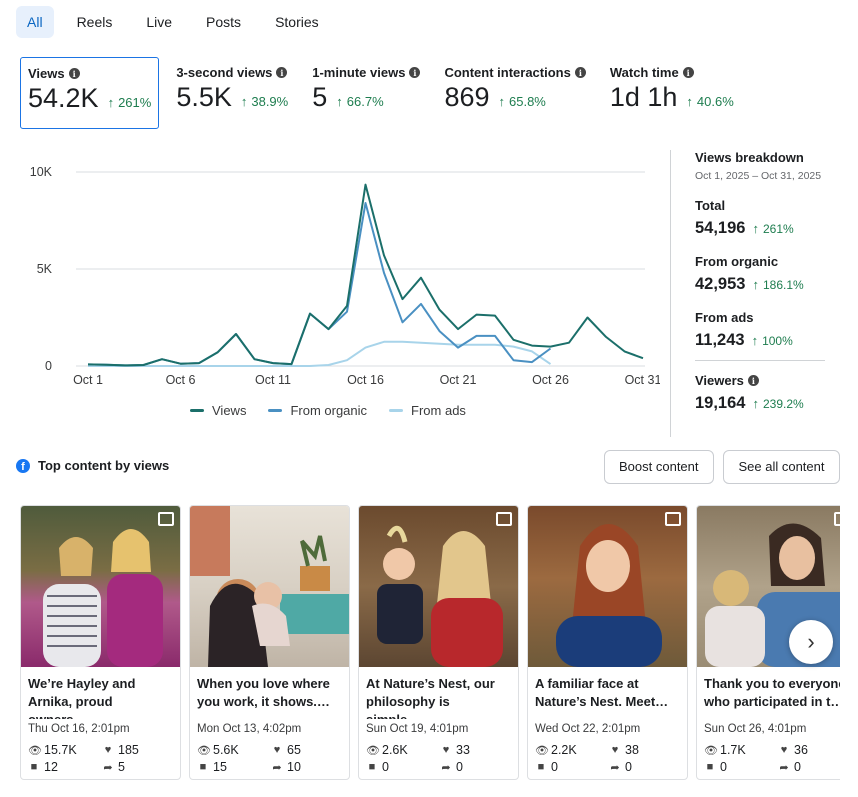  Describe the element at coordinates (41, 172) in the screenshot. I see `y-tick-label: 10K` at that location.